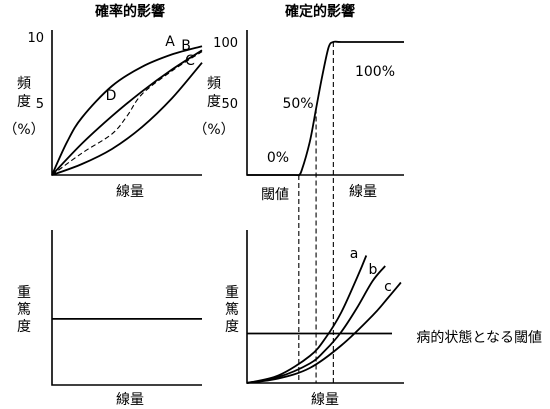  Describe the element at coordinates (320, 11) in the screenshot. I see `panel-title: 確定的影響` at that location.